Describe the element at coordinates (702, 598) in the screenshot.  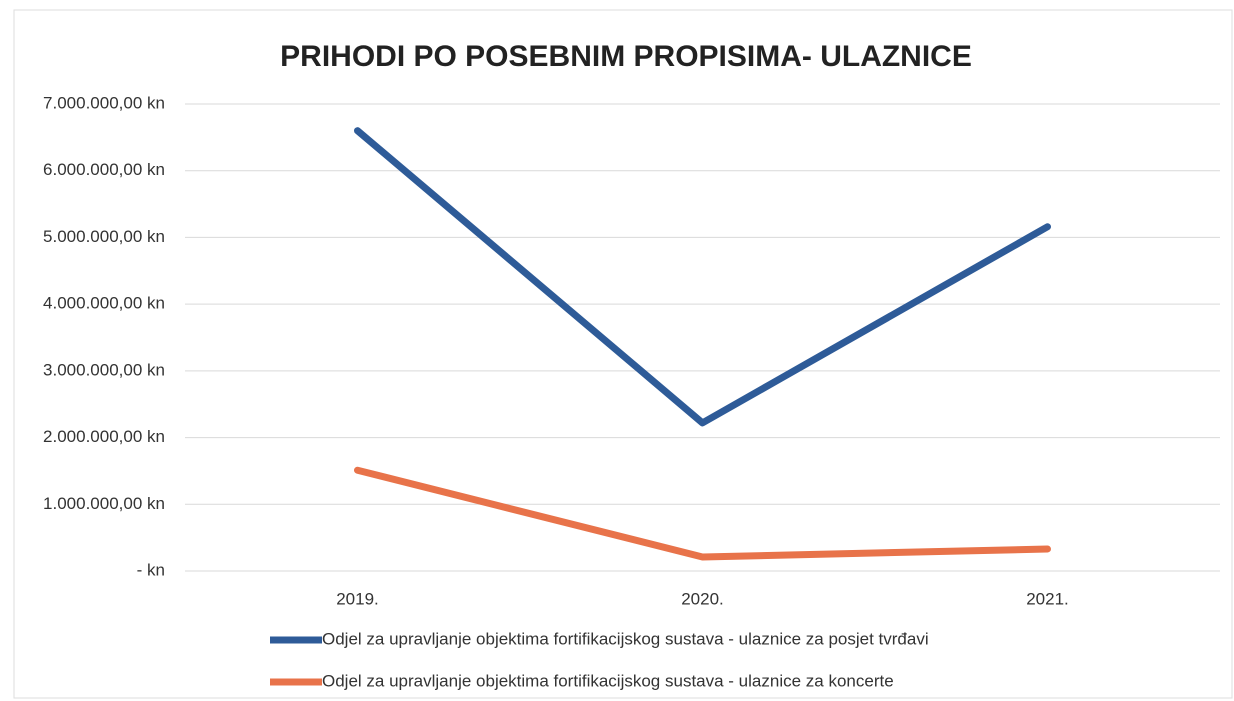
I see `x-tick-label: 2020.` at that location.